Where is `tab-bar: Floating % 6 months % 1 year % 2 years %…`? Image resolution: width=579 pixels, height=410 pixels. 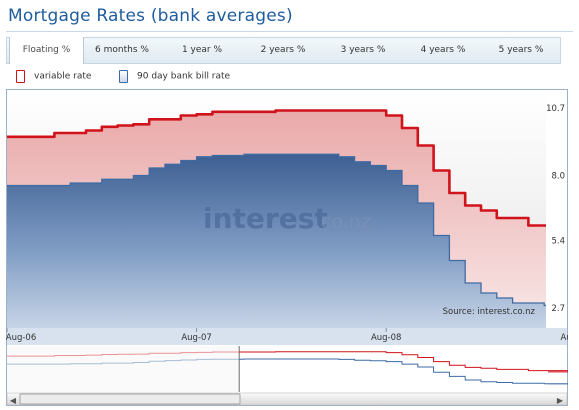
tab-bar: Floating % 6 months % 1 year % 2 years %… is located at coordinates (283, 50).